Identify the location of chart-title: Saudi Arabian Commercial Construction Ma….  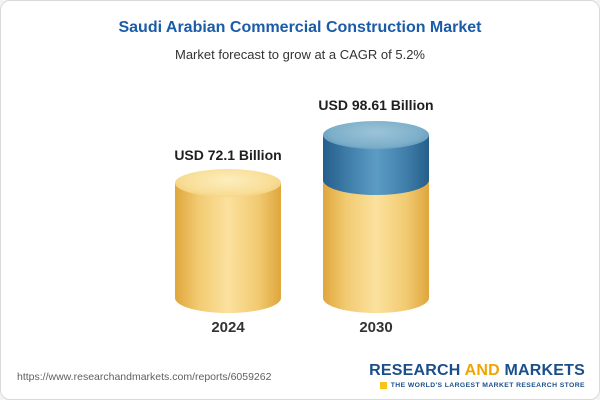
(300, 27).